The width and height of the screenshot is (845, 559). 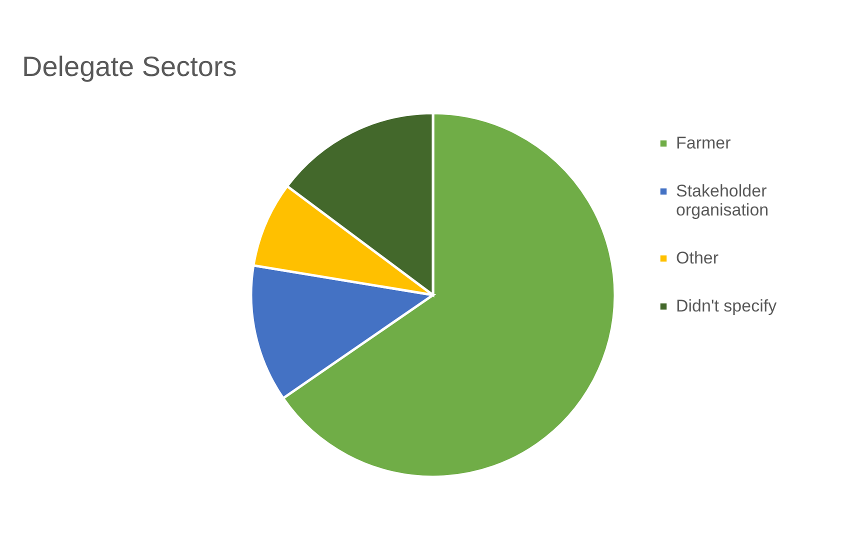 What do you see at coordinates (129, 66) in the screenshot?
I see `chart-title: Delegate Sectors` at bounding box center [129, 66].